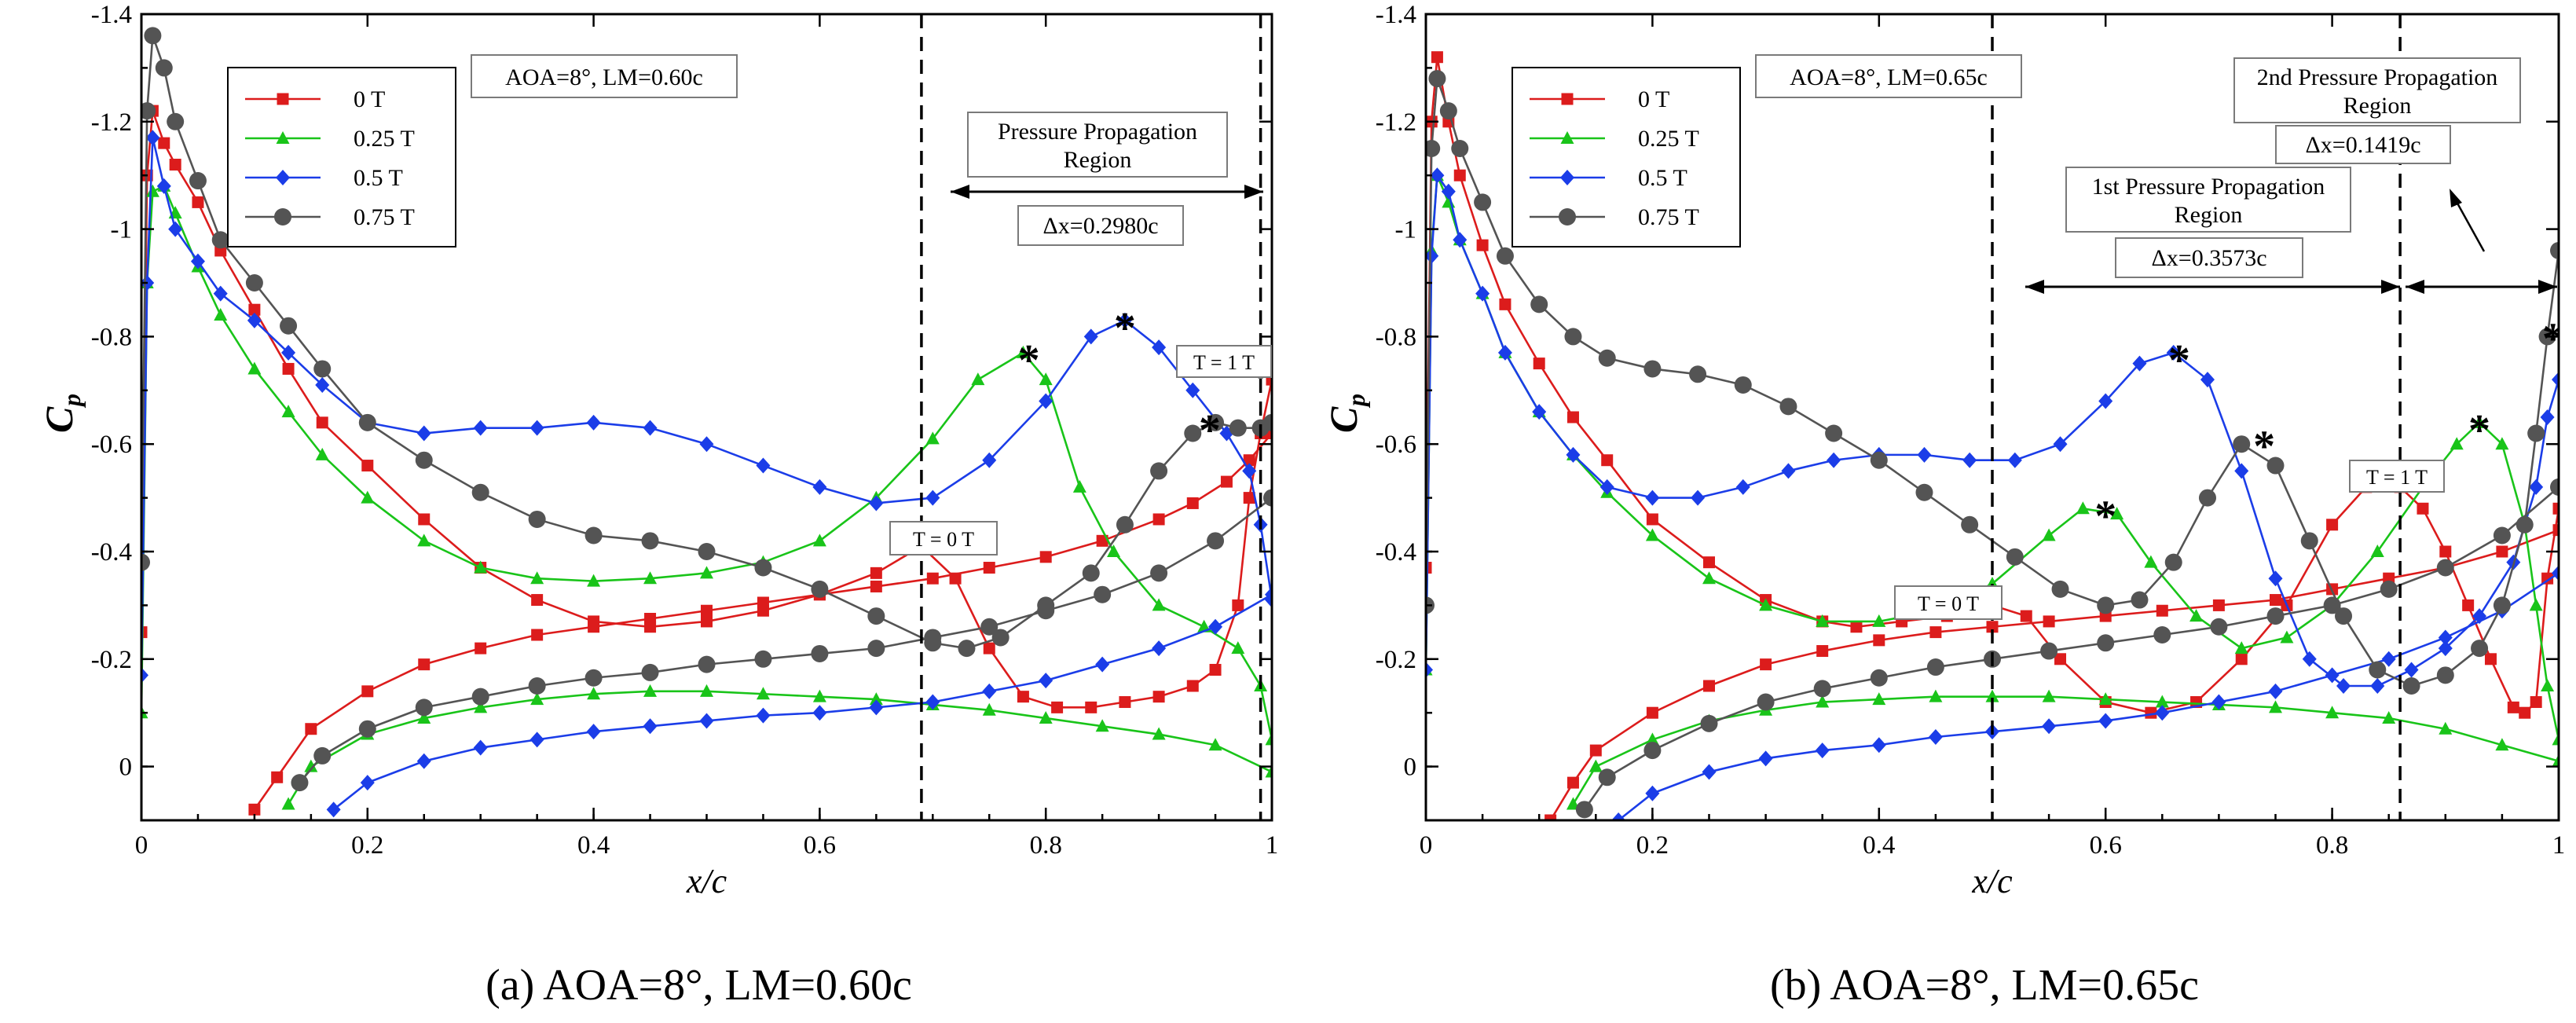 This screenshot has height=1023, width=2576. Describe the element at coordinates (2034, 287) in the screenshot. I see `arrow-head` at that location.